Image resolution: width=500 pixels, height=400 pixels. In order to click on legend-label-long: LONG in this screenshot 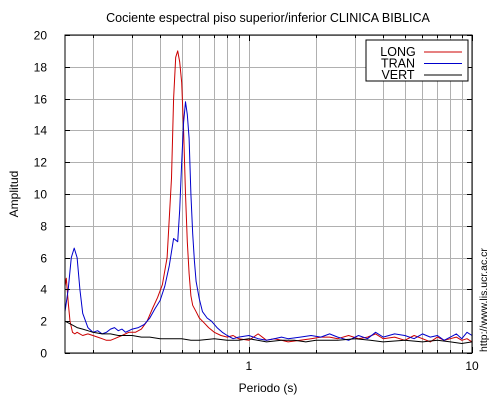, I will do `click(397, 52)`.